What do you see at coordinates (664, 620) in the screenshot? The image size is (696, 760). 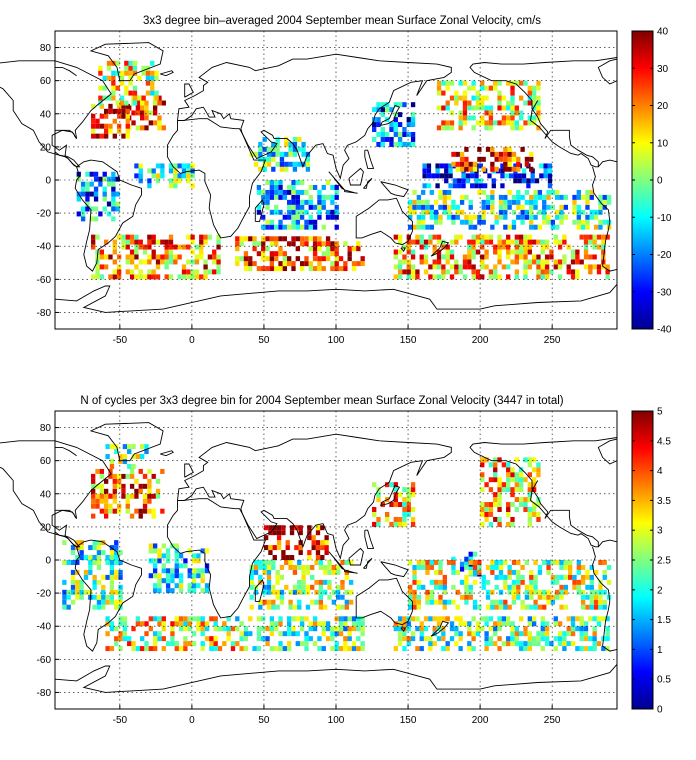 I see `colorbar-tick-label: 1.5` at bounding box center [664, 620].